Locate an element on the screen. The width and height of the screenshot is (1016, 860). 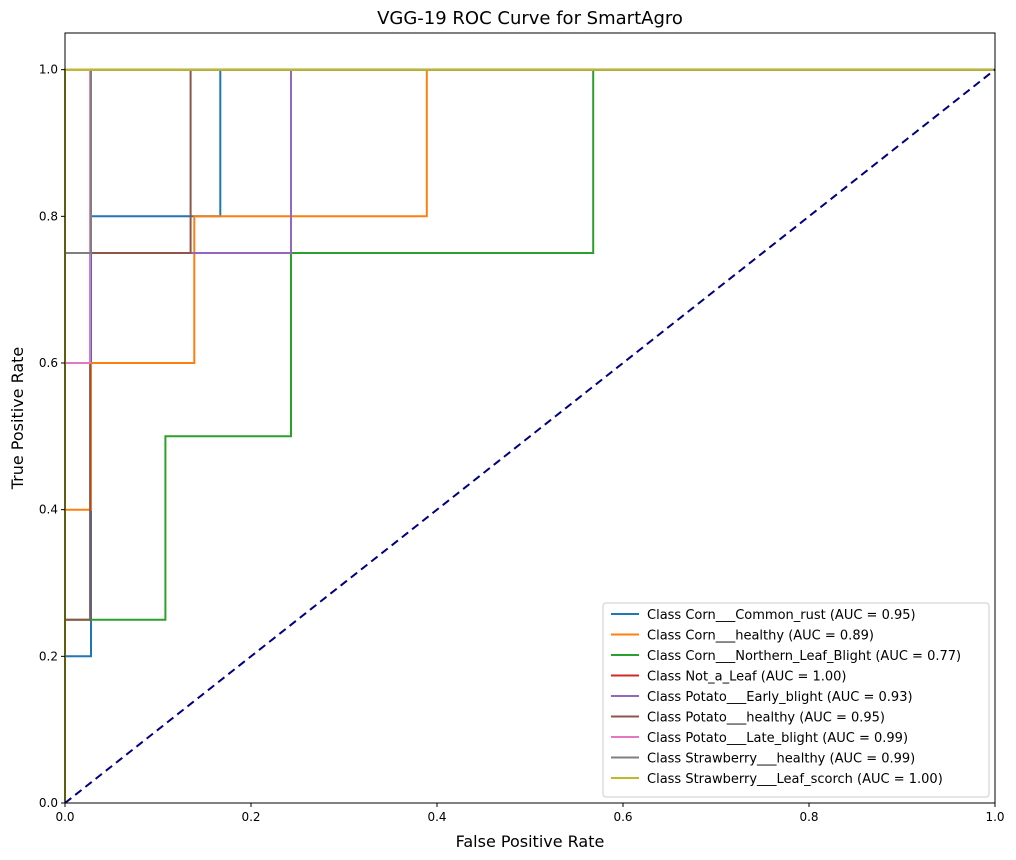
legend-entry: Class Potato___healthy (AUC = 0.95) is located at coordinates (766, 718).